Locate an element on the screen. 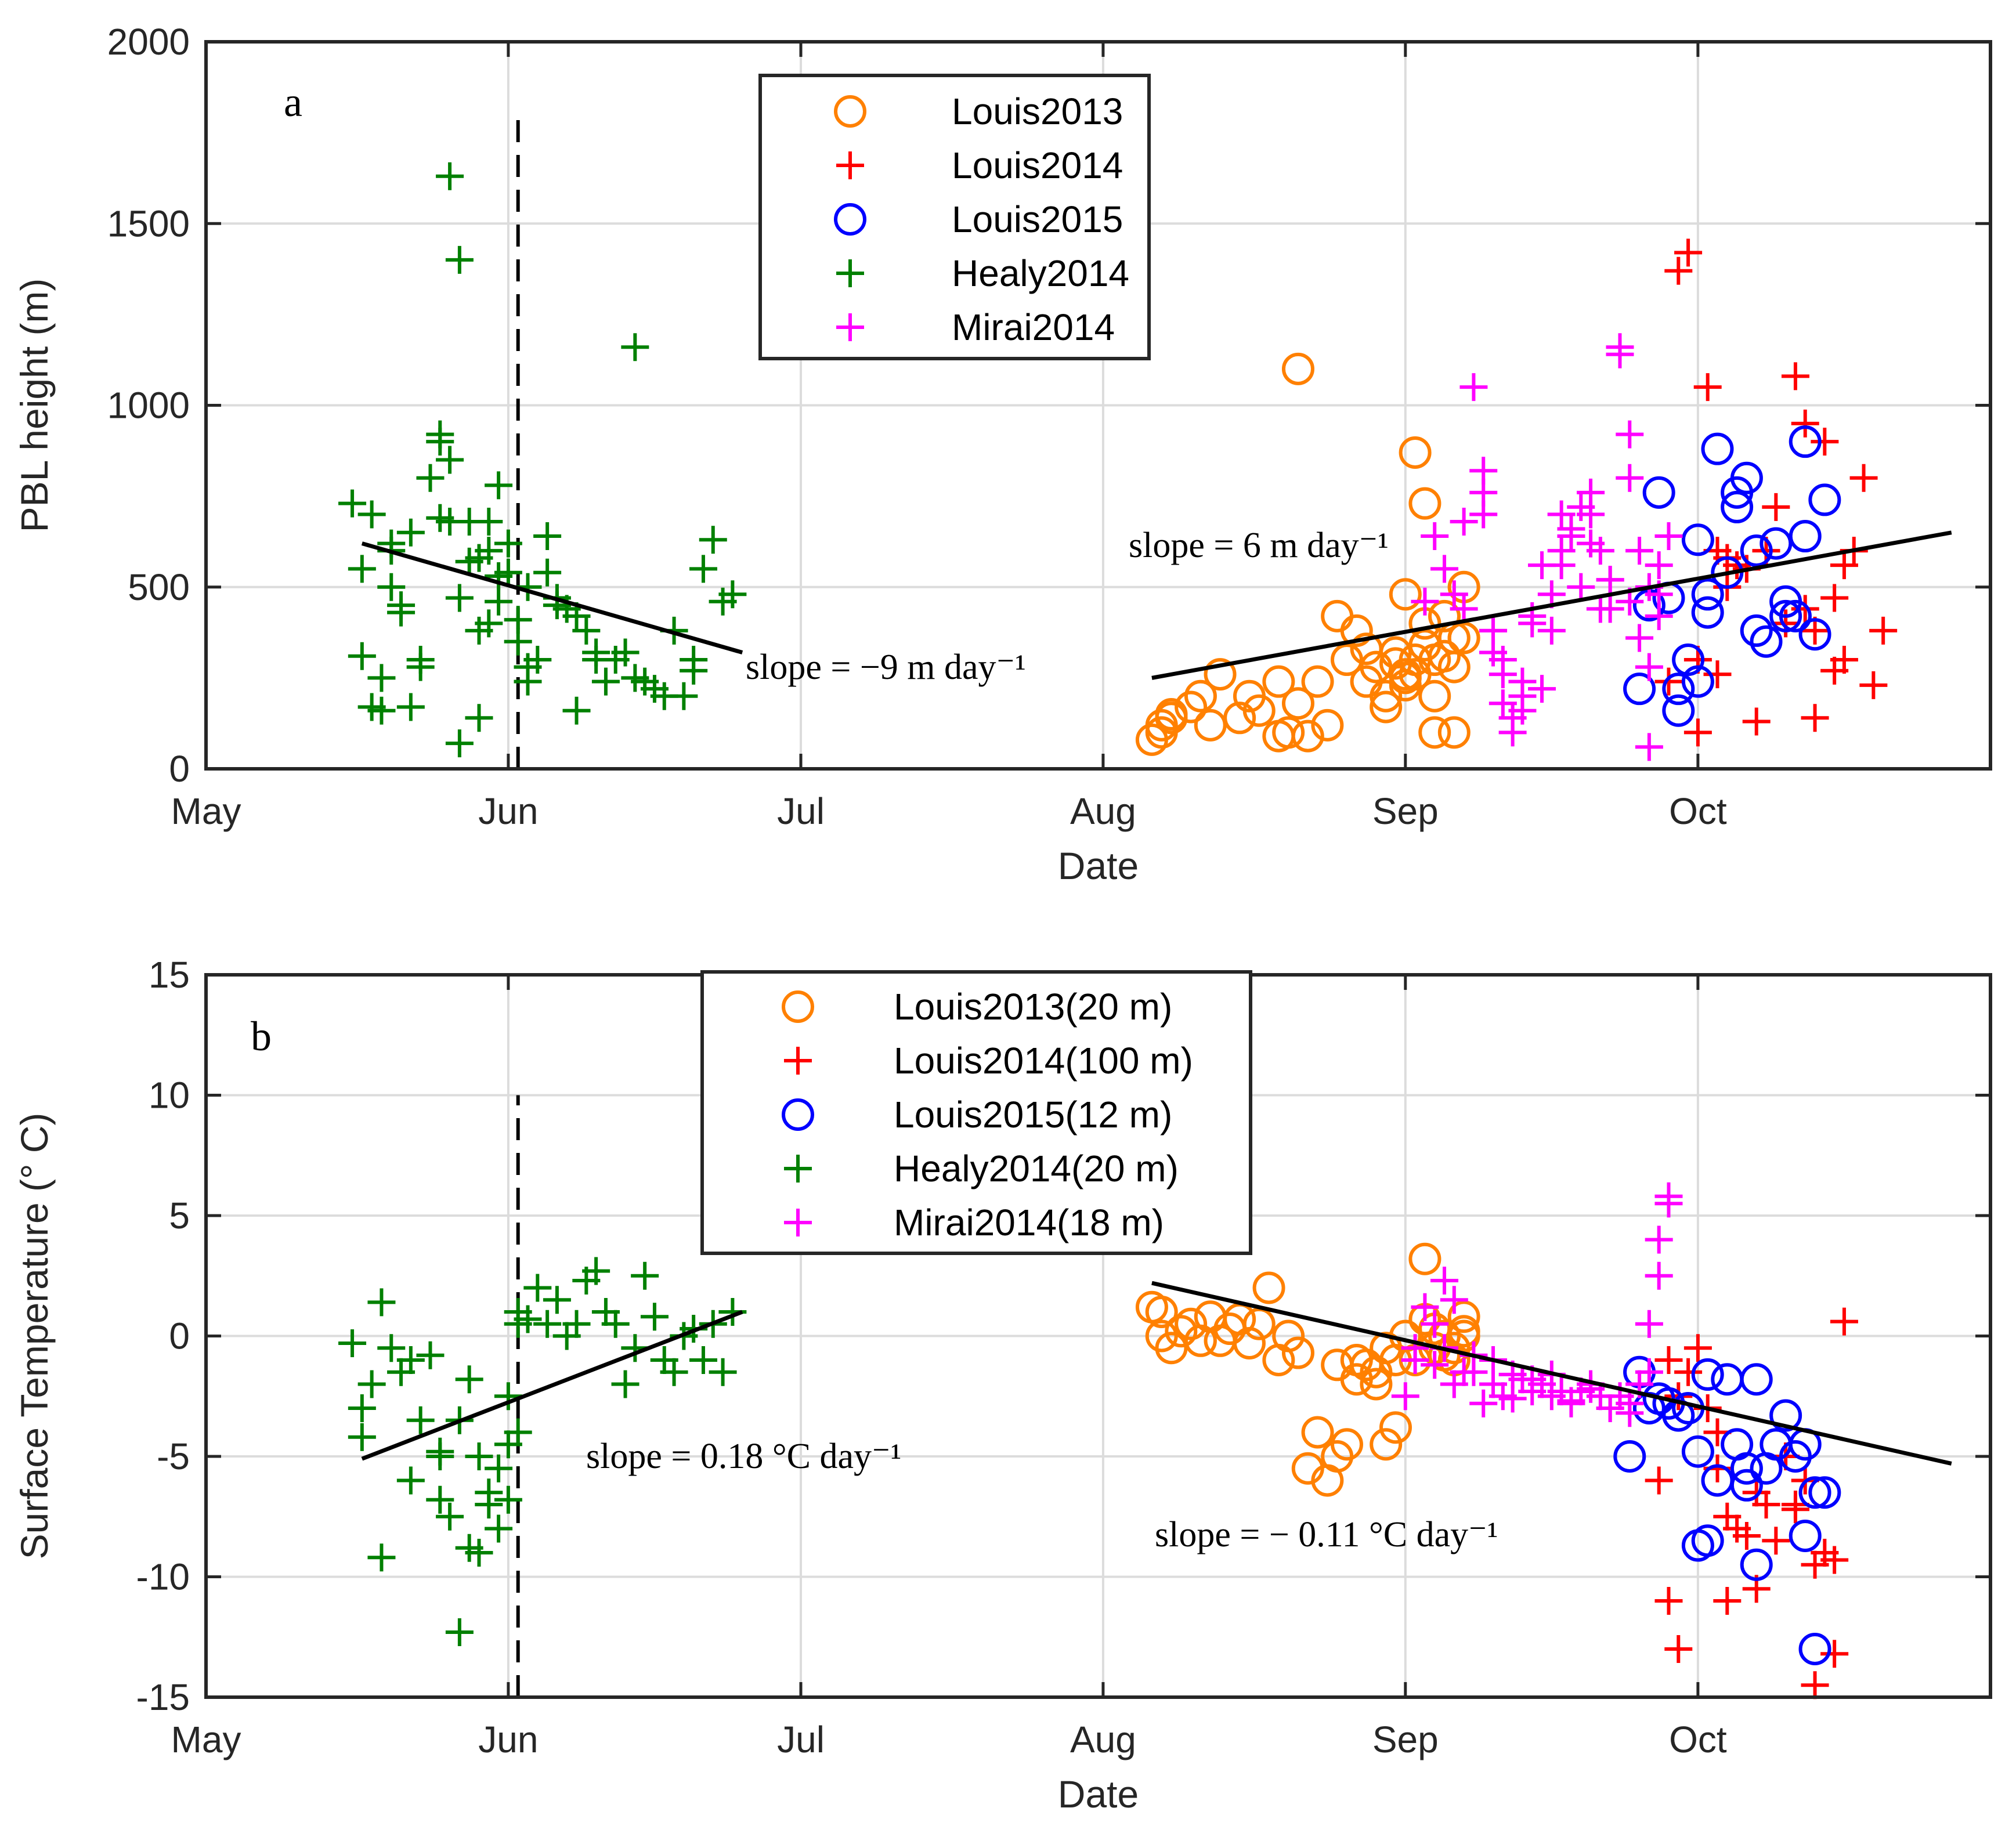 The image size is (2016, 1826). series-Mirai2014 is located at coordinates (1547, 547).